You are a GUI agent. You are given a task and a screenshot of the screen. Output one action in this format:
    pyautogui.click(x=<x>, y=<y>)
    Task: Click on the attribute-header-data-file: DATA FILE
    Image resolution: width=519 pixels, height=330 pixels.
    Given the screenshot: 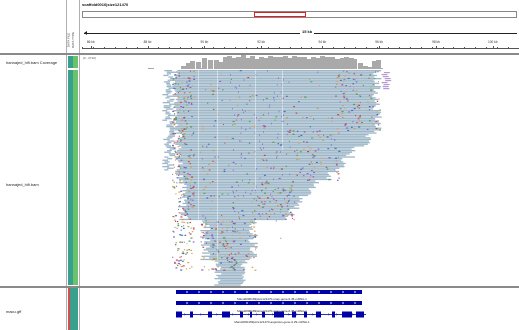 What is the action you would take?
    pyautogui.click(x=68, y=40)
    